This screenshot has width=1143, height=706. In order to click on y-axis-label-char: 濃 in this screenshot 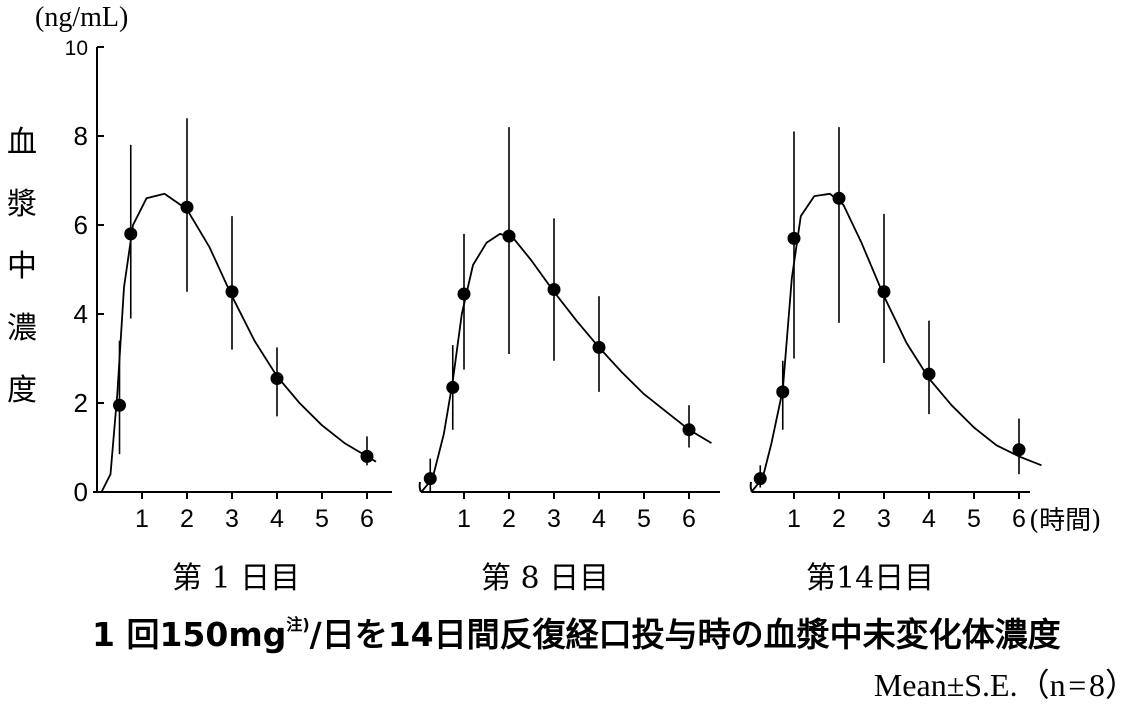, I will do `click(22, 328)`.